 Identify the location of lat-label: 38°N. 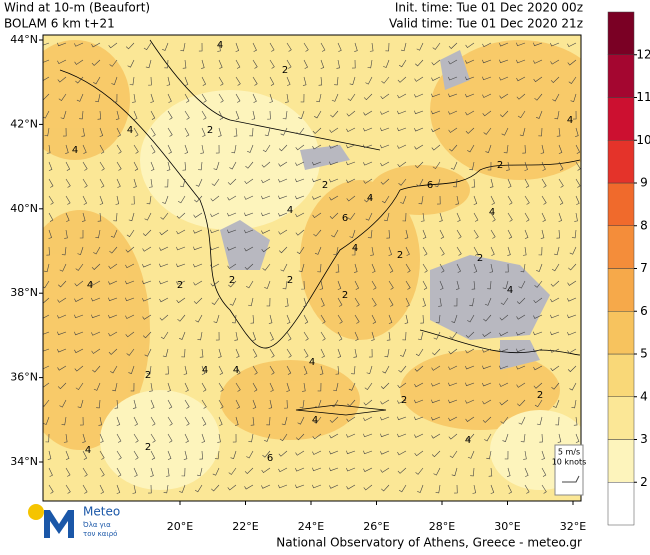
(24, 292).